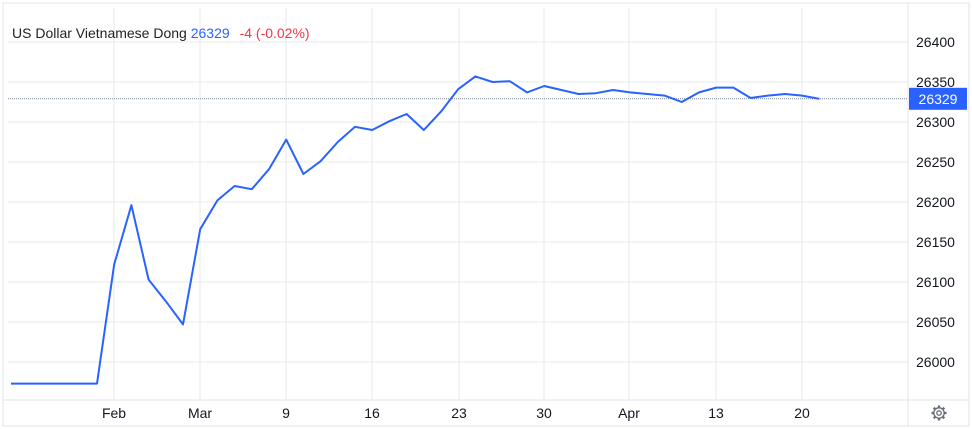  I want to click on price-change: -4 (-0.02%), so click(274, 33).